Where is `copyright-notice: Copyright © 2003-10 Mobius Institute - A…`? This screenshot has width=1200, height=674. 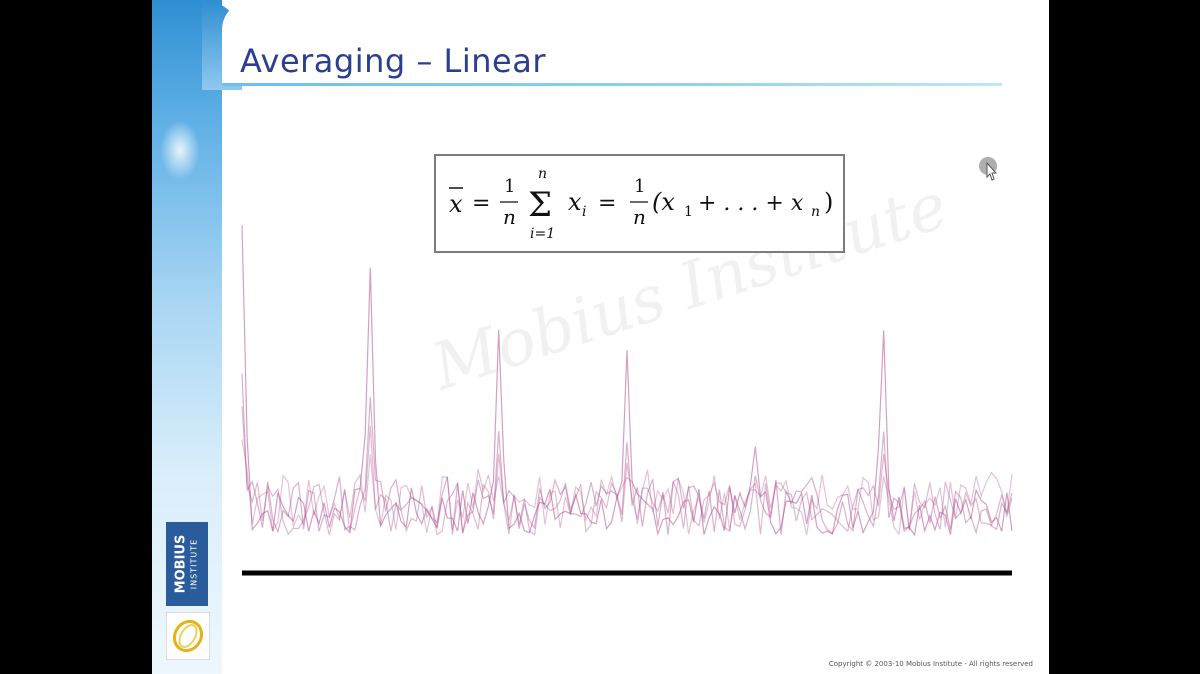
copyright-notice: Copyright © 2003-10 Mobius Institute - A… is located at coordinates (930, 664).